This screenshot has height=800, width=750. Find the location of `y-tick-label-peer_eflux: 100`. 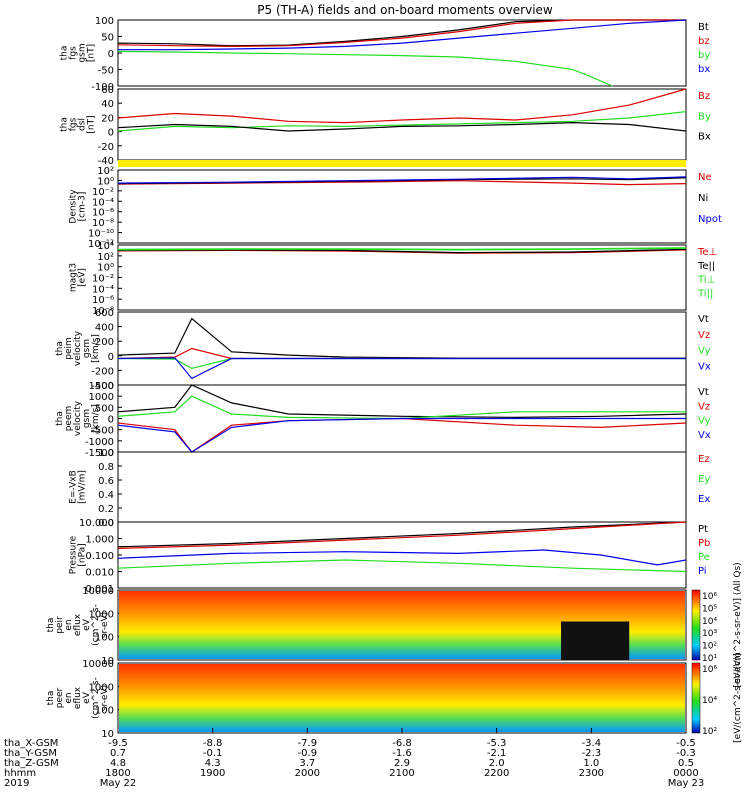

y-tick-label-peer_eflux: 100 is located at coordinates (104, 711).